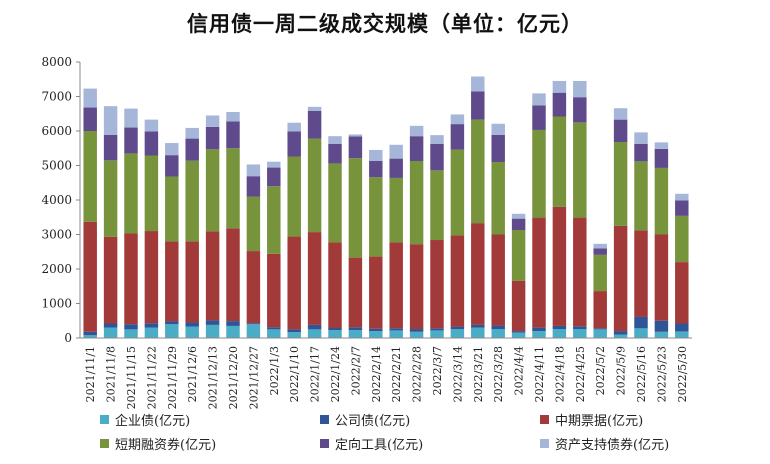 This screenshot has width=770, height=464. What do you see at coordinates (539, 374) in the screenshot?
I see `x-tick-label: 2022/4/11` at bounding box center [539, 374].